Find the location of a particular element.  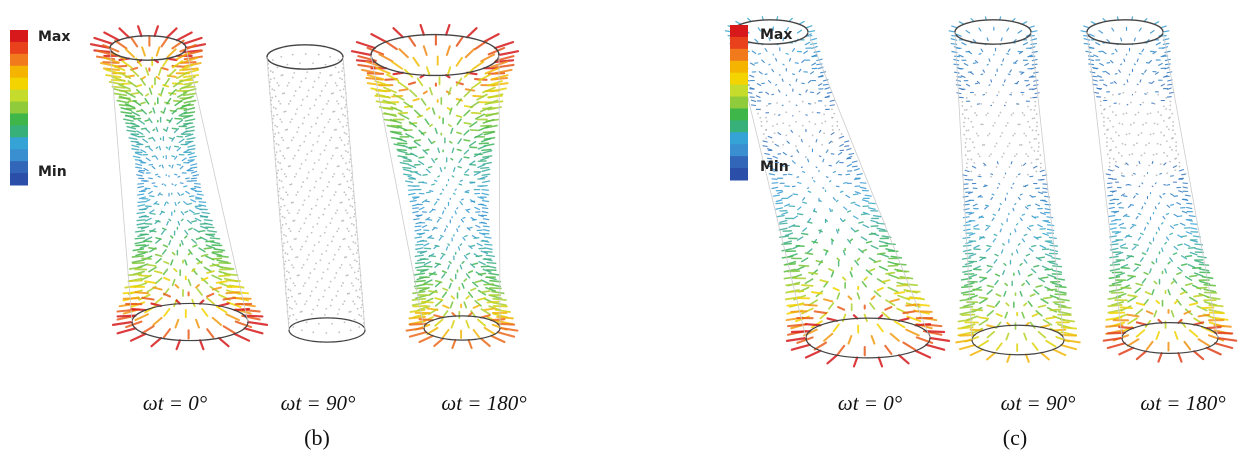

frame-caption: ωt = 180° is located at coordinates (1183, 403).